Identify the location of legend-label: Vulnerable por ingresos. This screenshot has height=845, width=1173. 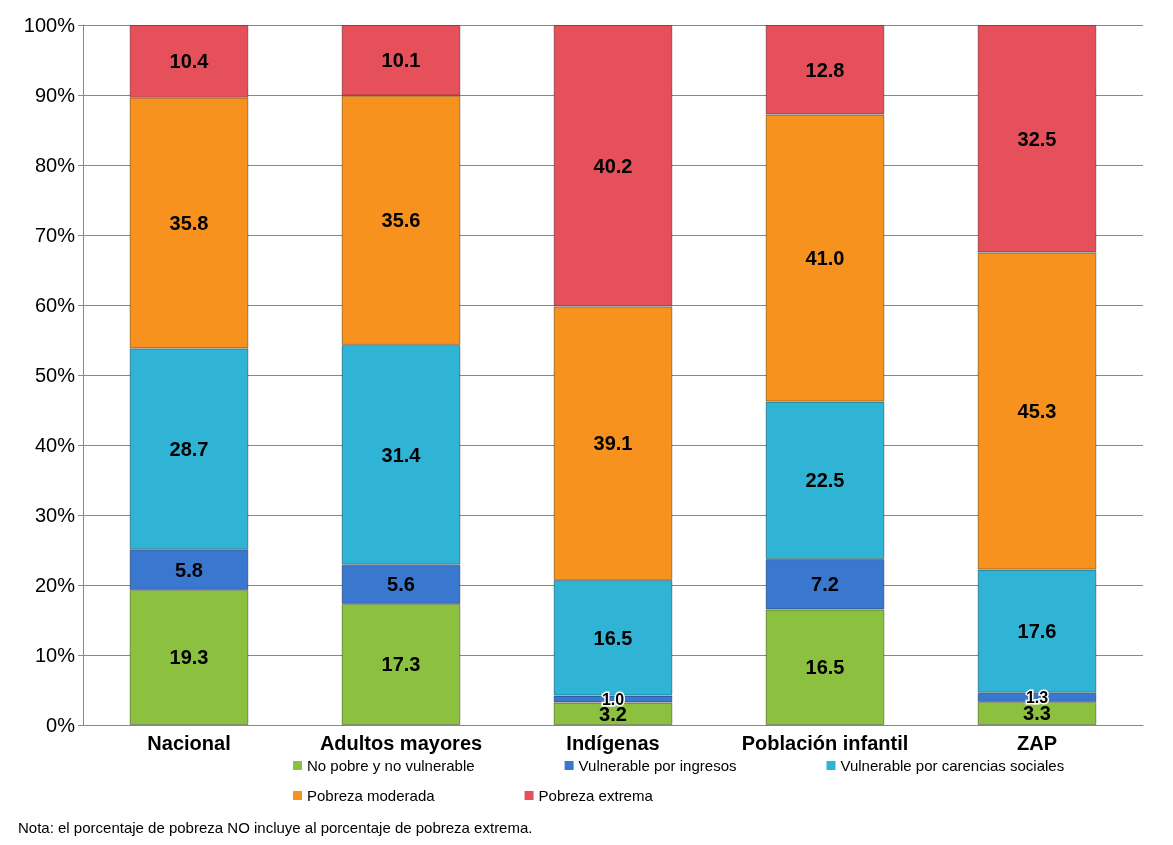
(657, 765).